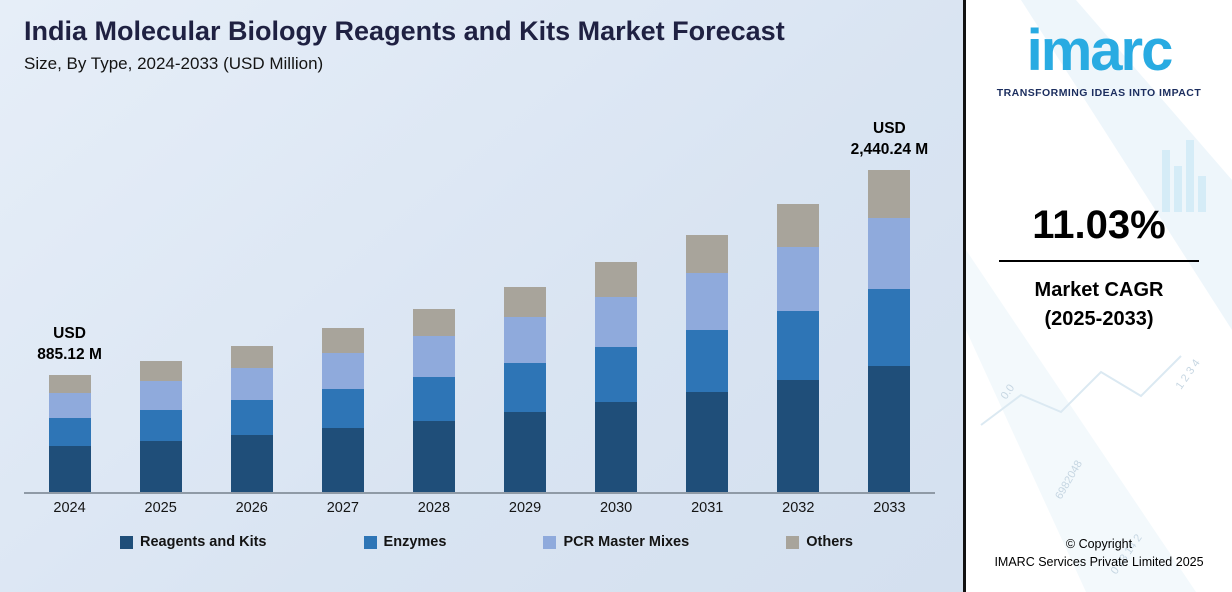  I want to click on bar-annotation: USD 2,440.24 M, so click(890, 140).